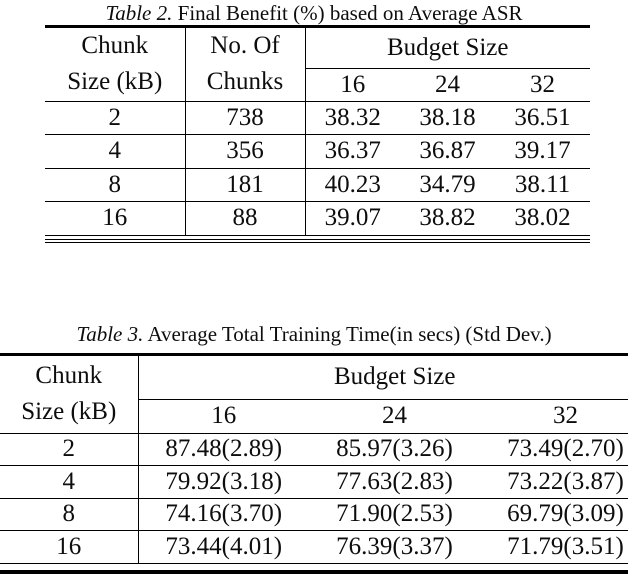  What do you see at coordinates (352, 84) in the screenshot?
I see `table2-header-budget-16: 16` at bounding box center [352, 84].